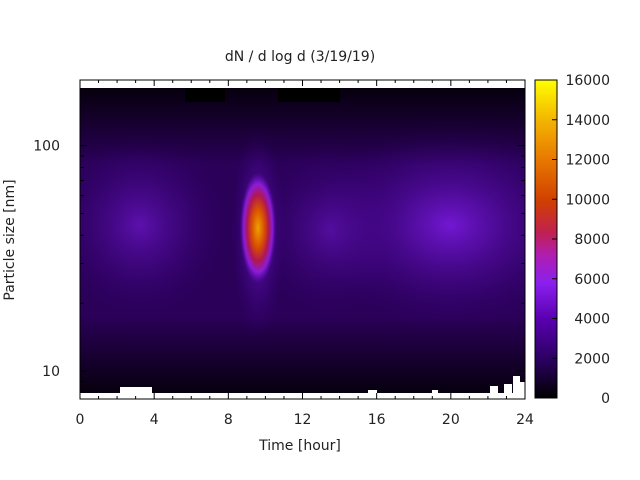 The height and width of the screenshot is (480, 640). What do you see at coordinates (299, 446) in the screenshot?
I see `x-axis-label: Time [hour]` at bounding box center [299, 446].